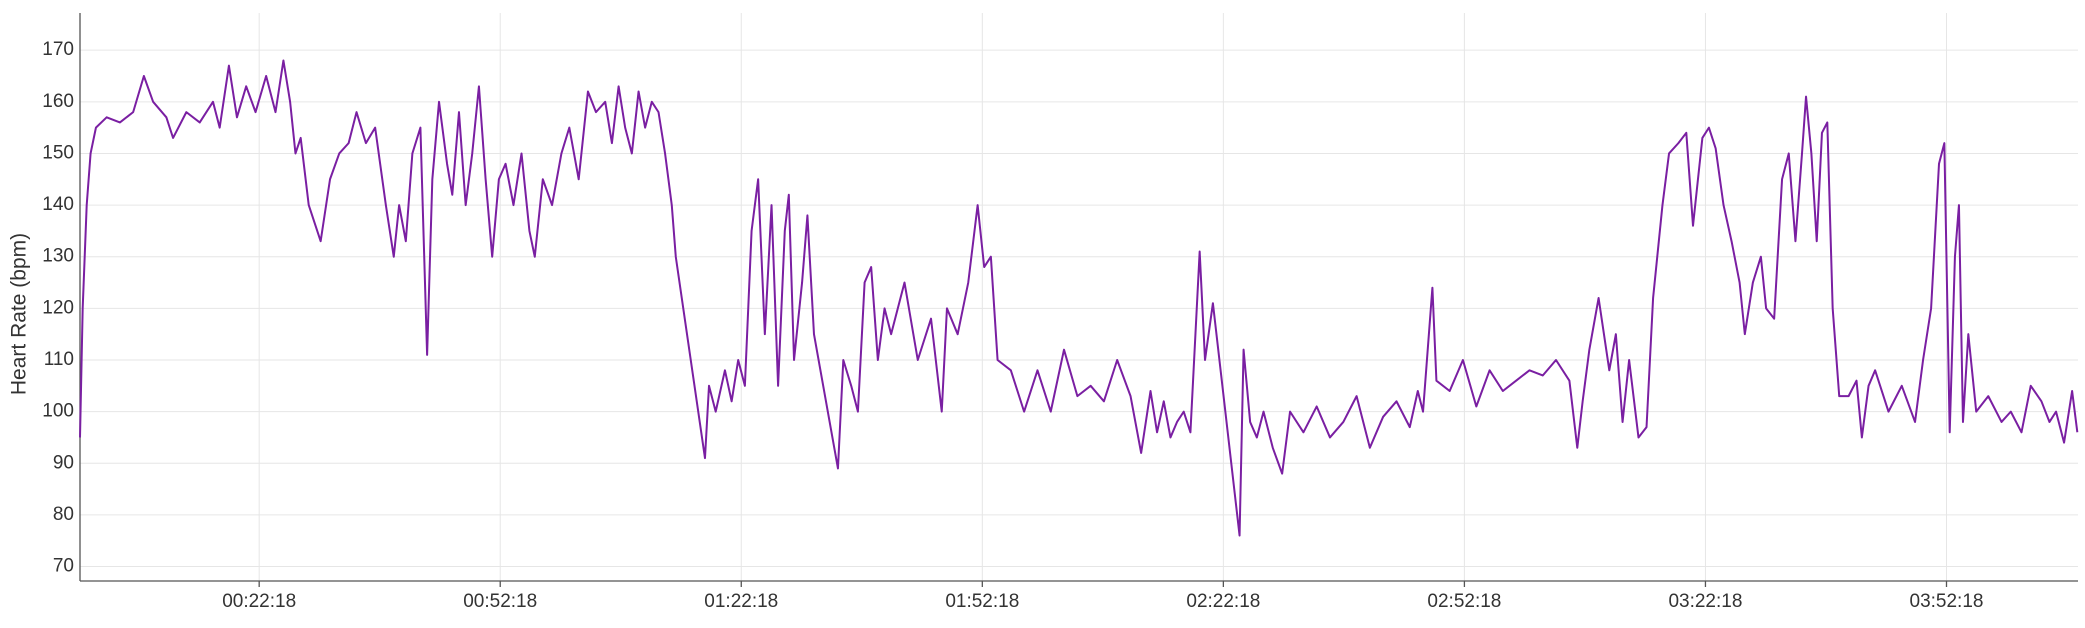  I want to click on x-tick-label: 01:22:18, so click(741, 601).